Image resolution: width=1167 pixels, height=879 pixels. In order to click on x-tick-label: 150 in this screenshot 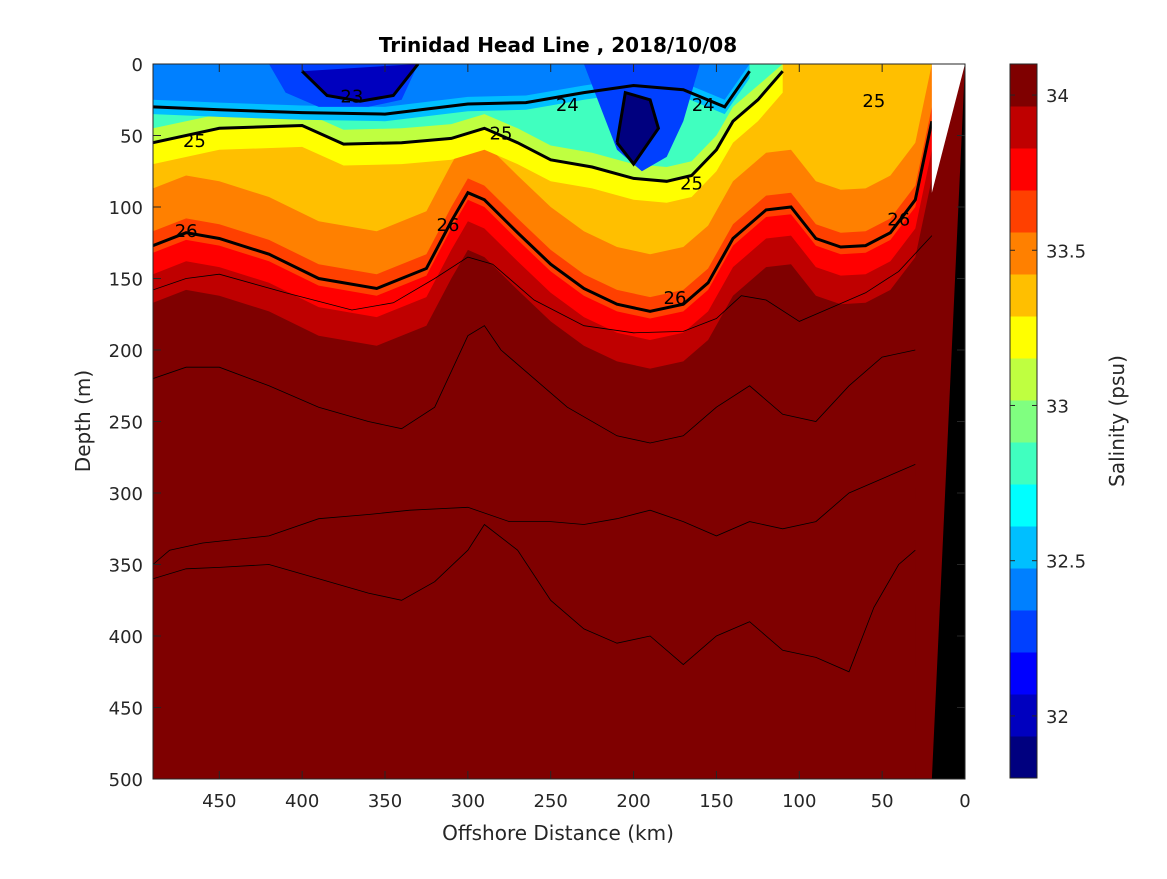, I will do `click(716, 801)`.